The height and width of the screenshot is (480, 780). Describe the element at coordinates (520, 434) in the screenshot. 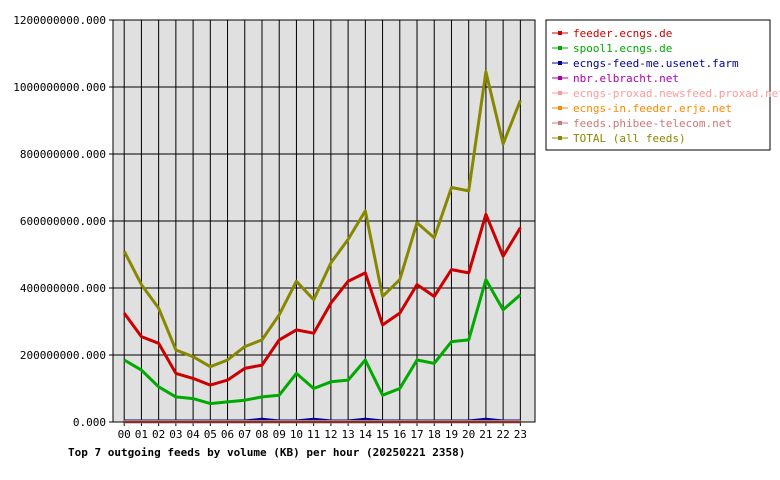

I see `x-tick-label: 23` at that location.